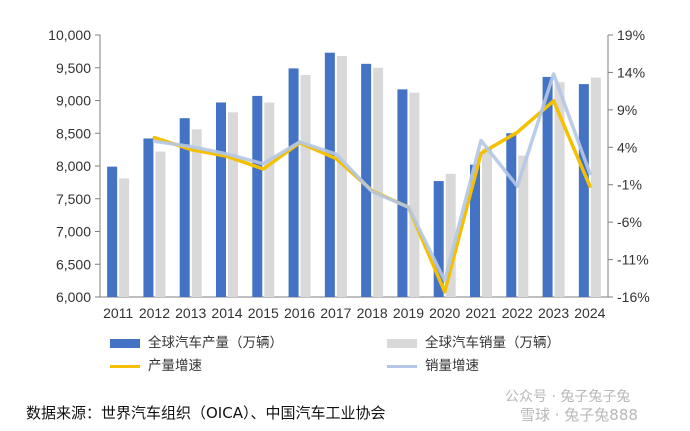 The height and width of the screenshot is (431, 690). I want to click on left-axis-tick-label: 6,500, so click(73, 264).